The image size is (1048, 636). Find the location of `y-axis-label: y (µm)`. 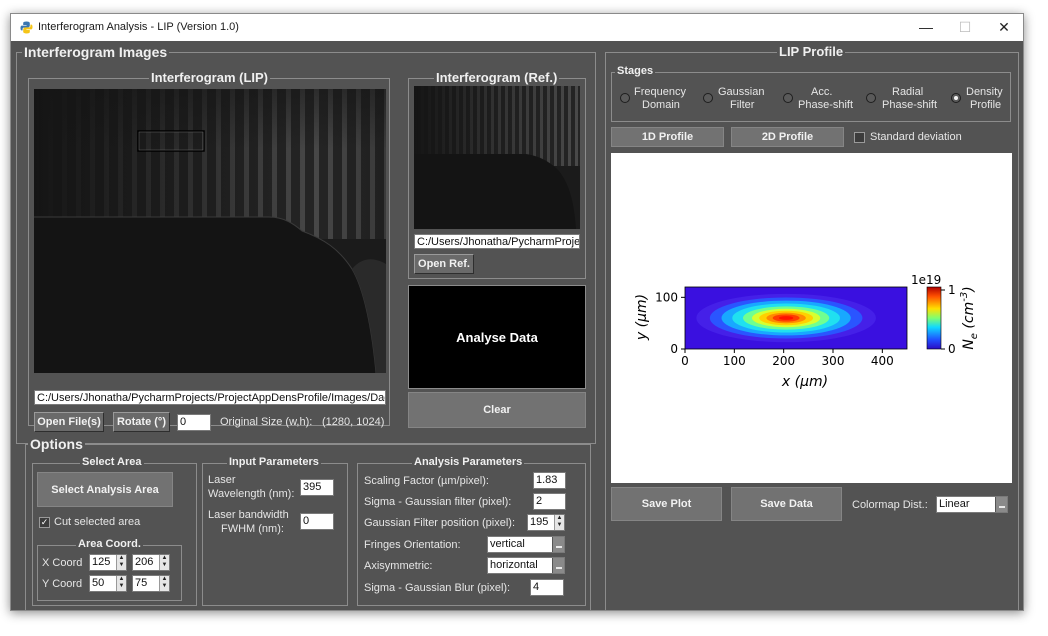

y-axis-label: y (µm) is located at coordinates (642, 317).